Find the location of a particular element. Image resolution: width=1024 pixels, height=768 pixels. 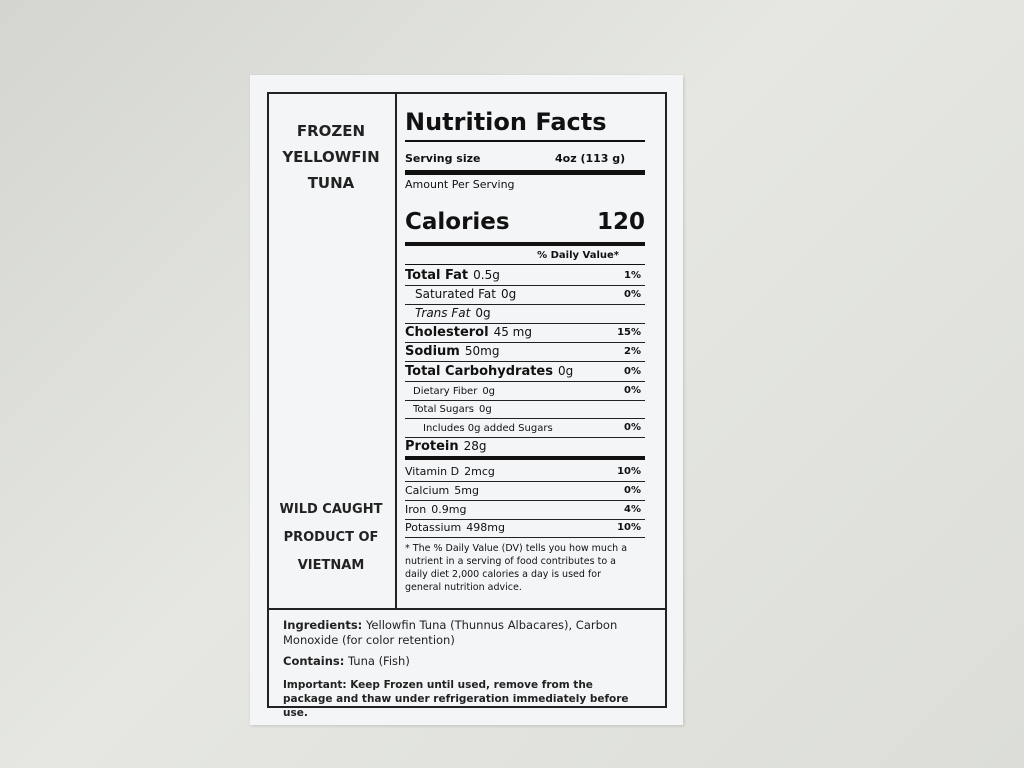

nutrition-title: Nutrition Facts is located at coordinates (506, 122).